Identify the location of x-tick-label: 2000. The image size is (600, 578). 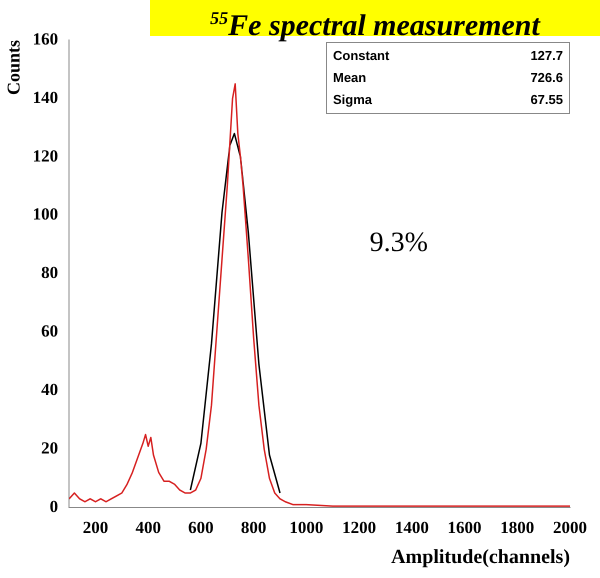
(570, 528).